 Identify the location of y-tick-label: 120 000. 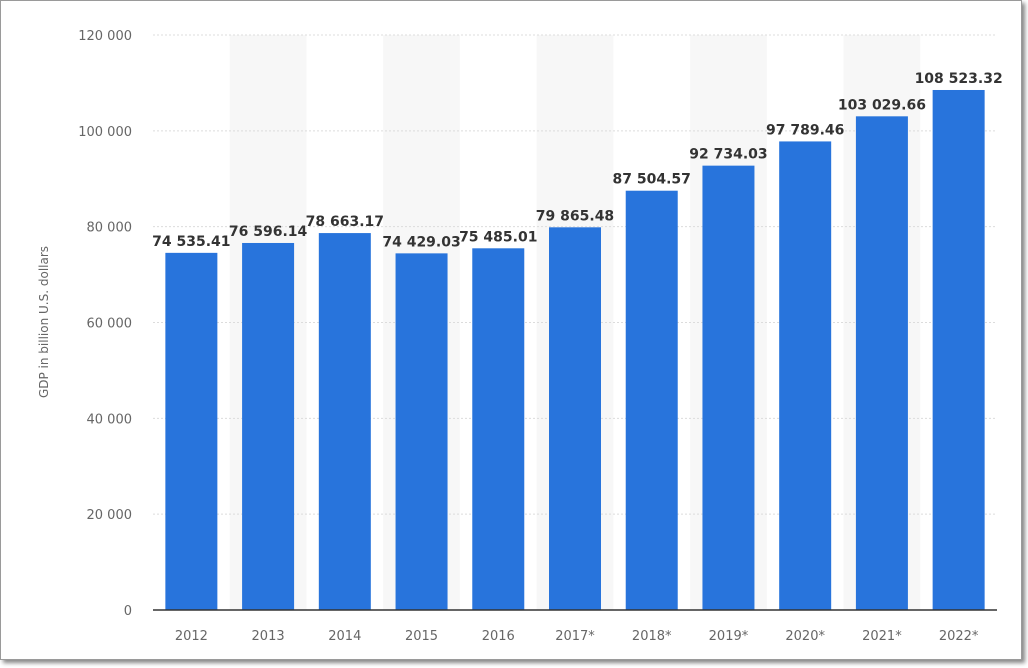
(105, 36).